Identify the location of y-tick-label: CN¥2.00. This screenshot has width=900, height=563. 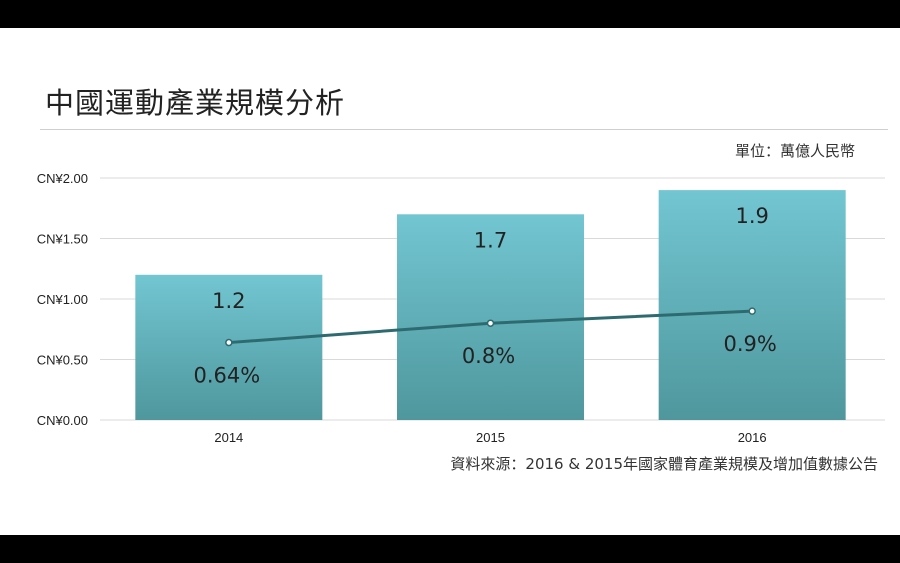
(62, 178).